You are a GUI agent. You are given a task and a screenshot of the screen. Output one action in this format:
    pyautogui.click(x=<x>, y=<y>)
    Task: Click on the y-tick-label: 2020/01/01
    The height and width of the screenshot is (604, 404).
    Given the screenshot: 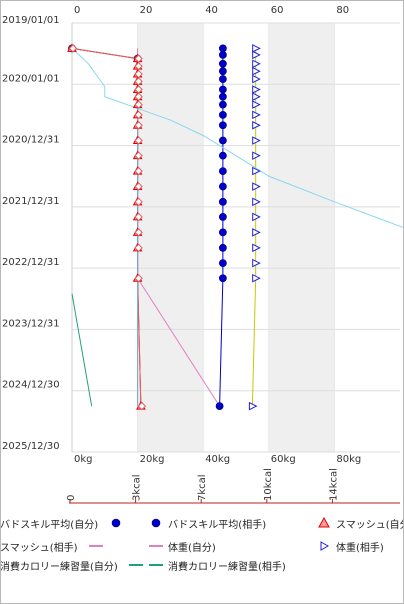 What is the action you would take?
    pyautogui.click(x=31, y=78)
    